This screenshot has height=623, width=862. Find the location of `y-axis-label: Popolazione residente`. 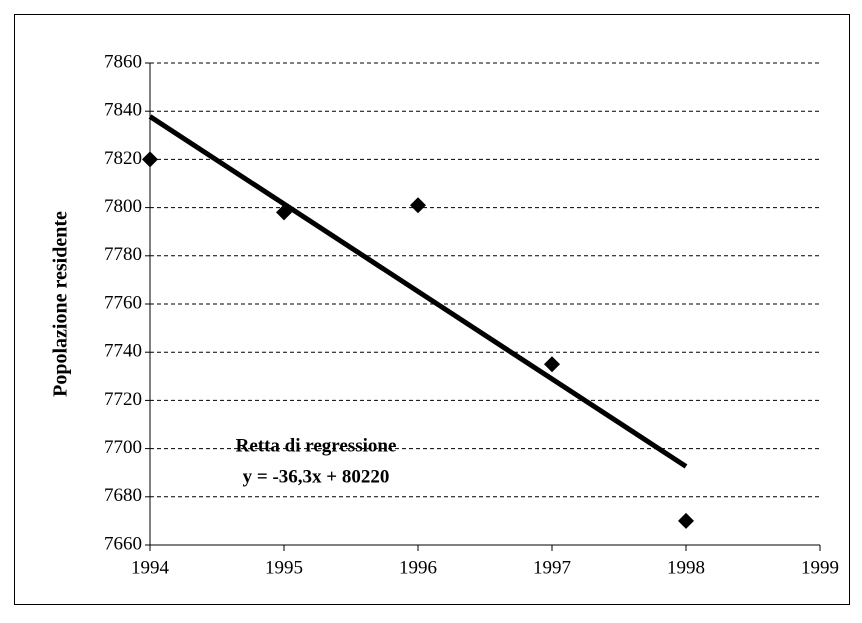

y-axis-label: Popolazione residente is located at coordinates (61, 304).